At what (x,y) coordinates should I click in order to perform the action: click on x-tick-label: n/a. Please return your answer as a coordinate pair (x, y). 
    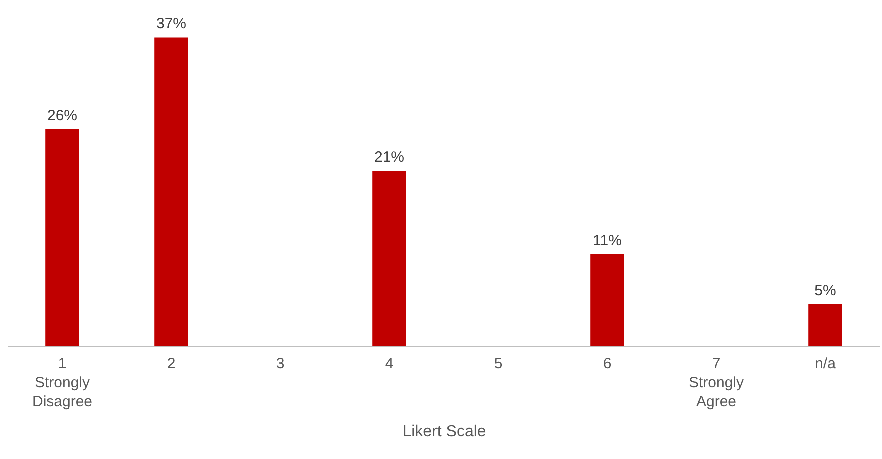
    Looking at the image, I should click on (826, 364).